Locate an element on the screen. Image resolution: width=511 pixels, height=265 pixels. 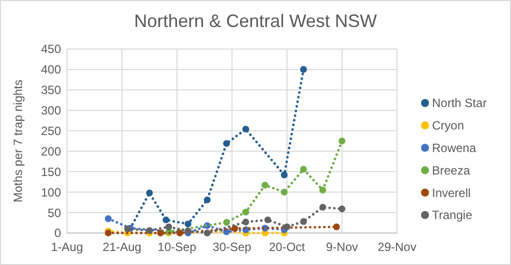
y-tick-label: 400 is located at coordinates (51, 69).